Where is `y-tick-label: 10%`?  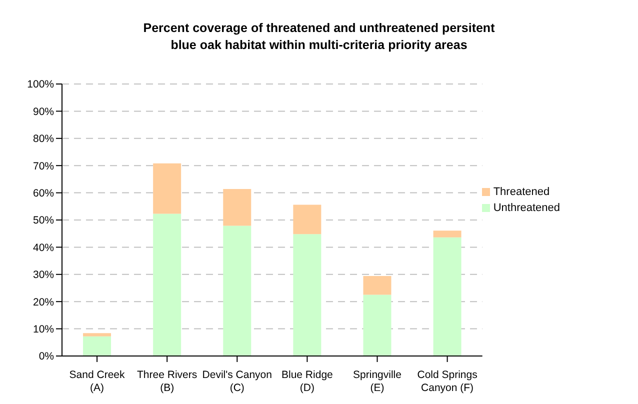 y-tick-label: 10% is located at coordinates (43, 330).